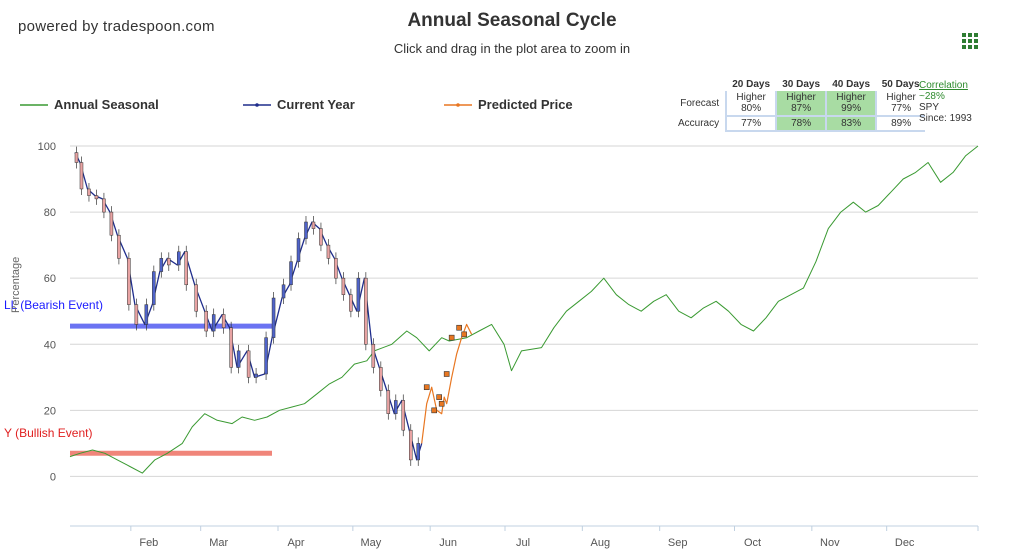 Image resolution: width=1024 pixels, height=553 pixels. I want to click on x-tick-label: Nov, so click(830, 543).